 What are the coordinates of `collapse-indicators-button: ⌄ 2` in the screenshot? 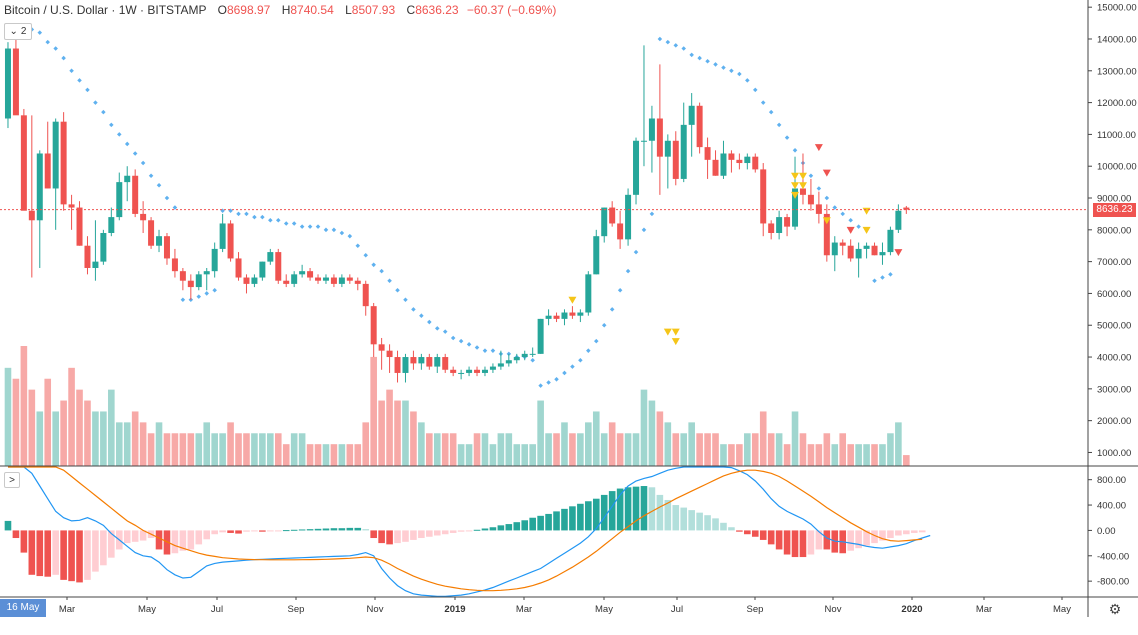 It's located at (18, 31).